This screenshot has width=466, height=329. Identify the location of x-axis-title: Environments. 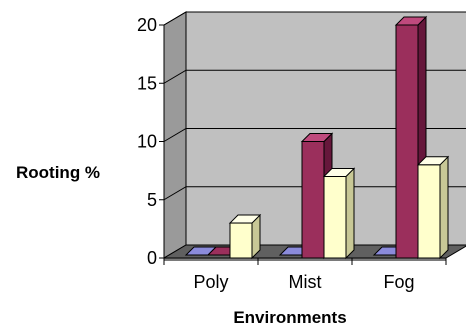
(289, 317).